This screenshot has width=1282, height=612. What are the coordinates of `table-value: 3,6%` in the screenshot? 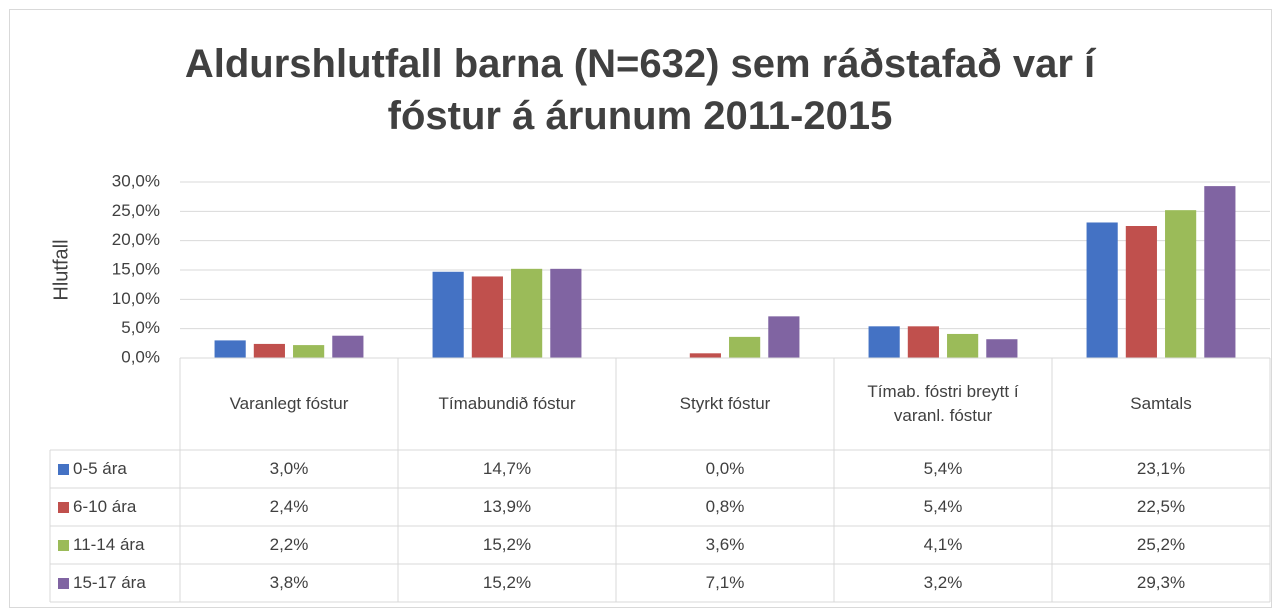 It's located at (725, 544).